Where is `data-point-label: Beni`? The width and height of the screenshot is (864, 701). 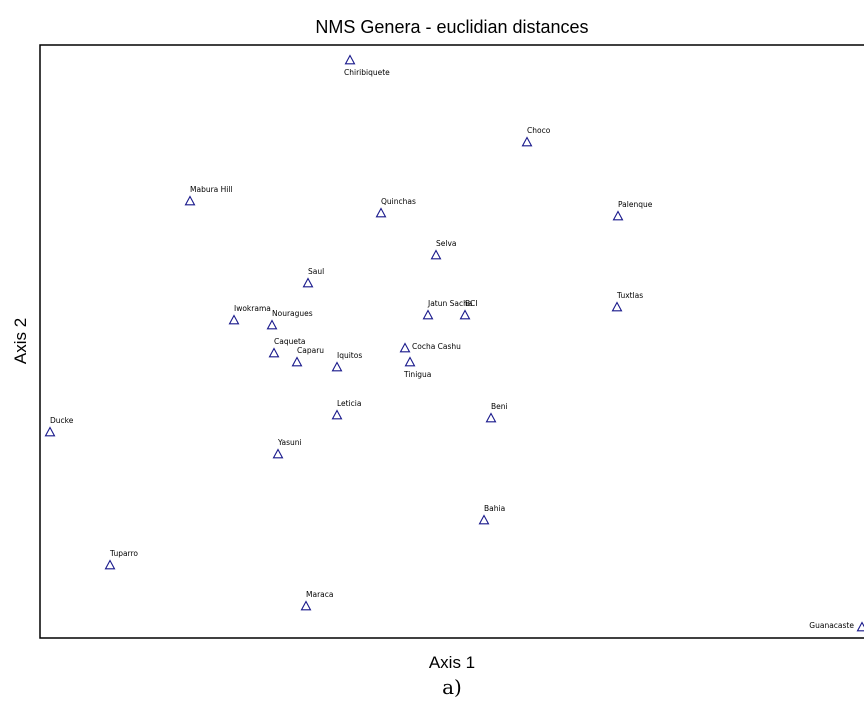
data-point-label: Beni is located at coordinates (499, 406).